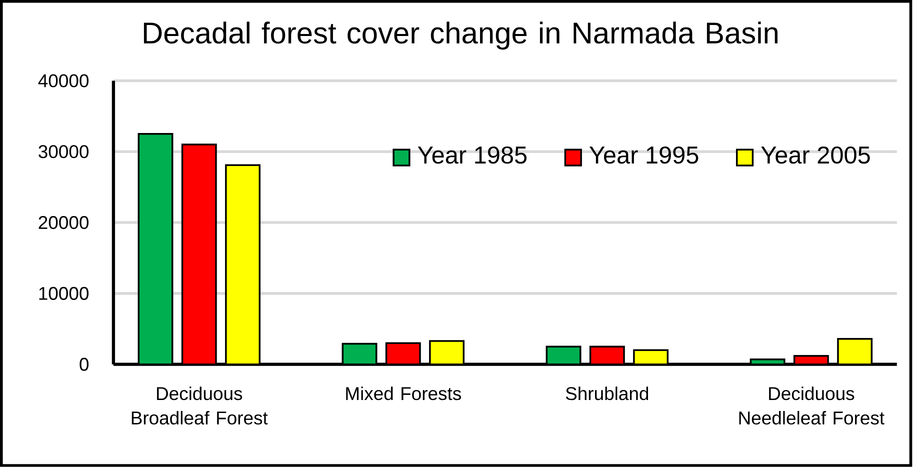 The image size is (917, 467). Describe the element at coordinates (84, 364) in the screenshot. I see `y-tick-label: 0` at that location.